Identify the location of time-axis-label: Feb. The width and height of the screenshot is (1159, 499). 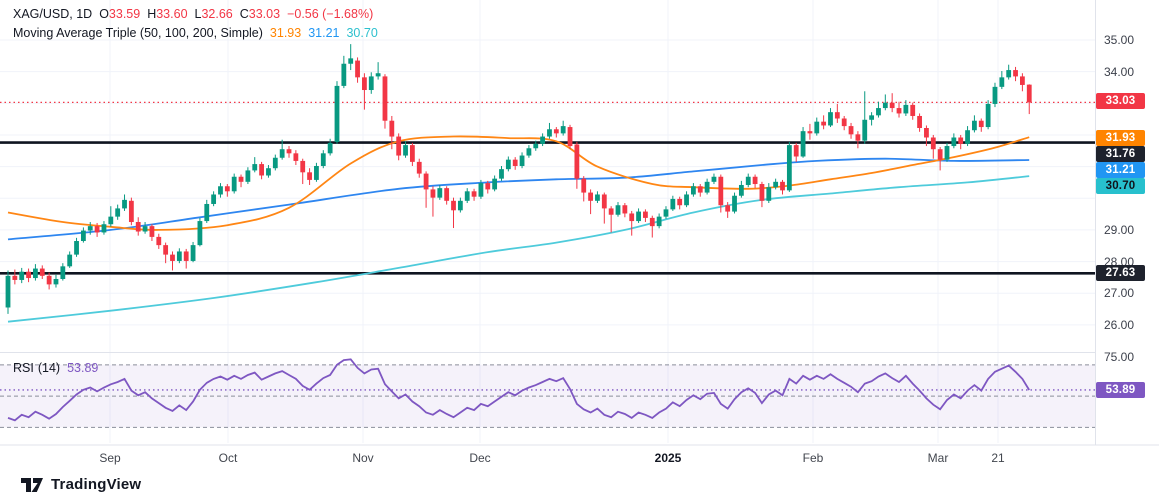
(813, 458).